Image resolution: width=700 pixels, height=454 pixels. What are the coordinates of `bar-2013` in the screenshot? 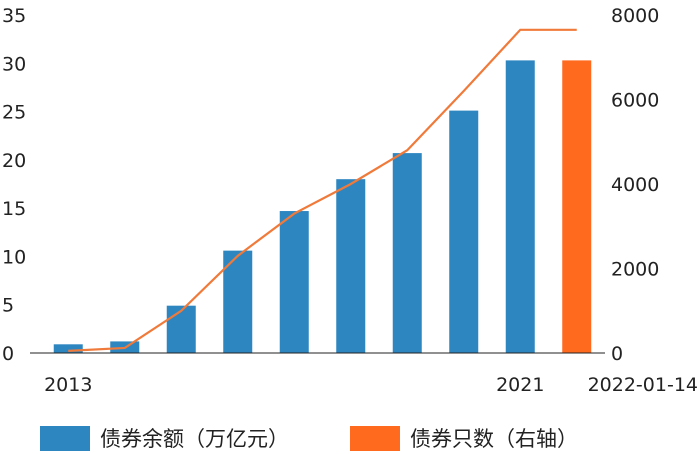 It's located at (68, 348).